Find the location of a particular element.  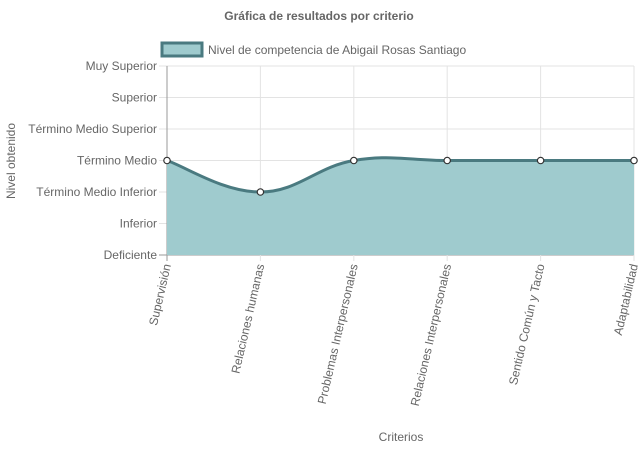

x-tick-label: Relaciones humanas is located at coordinates (247, 319).